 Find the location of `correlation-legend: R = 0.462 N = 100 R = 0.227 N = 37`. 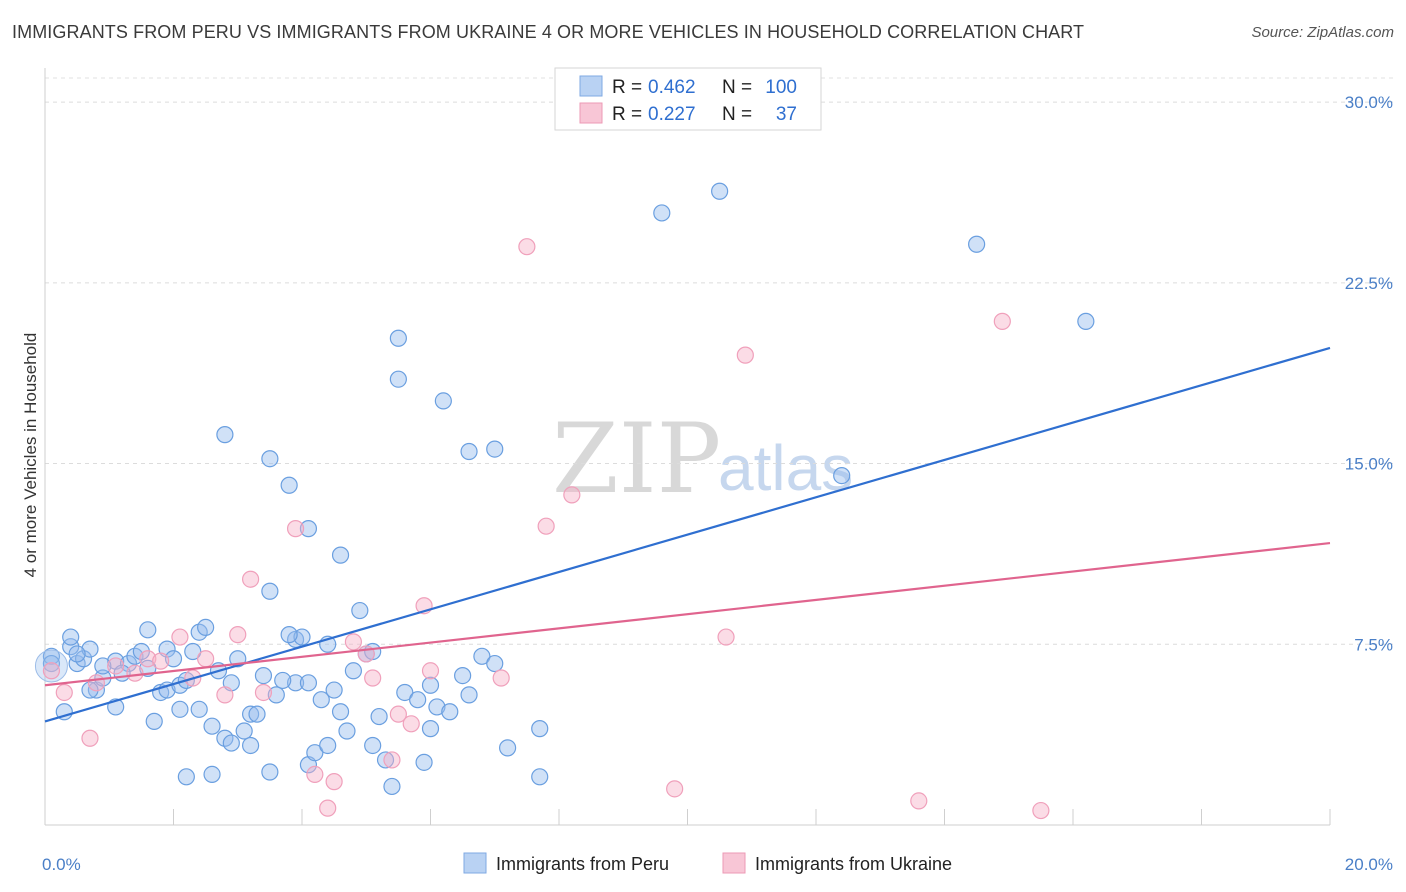

correlation-legend: R = 0.462 N = 100 R = 0.227 N = 37 is located at coordinates (688, 99).